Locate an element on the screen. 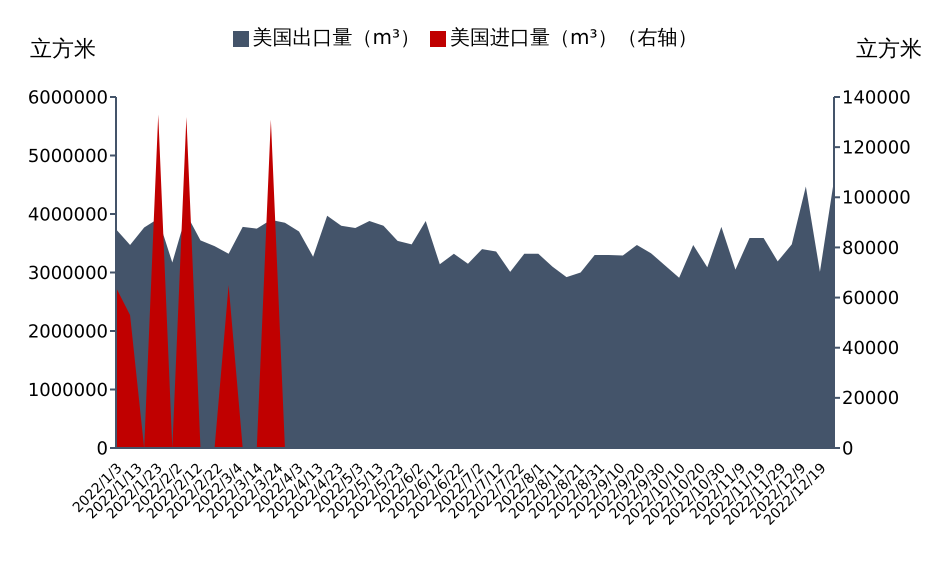 This screenshot has width=940, height=577. y-tick-label: 3000000 is located at coordinates (68, 273).